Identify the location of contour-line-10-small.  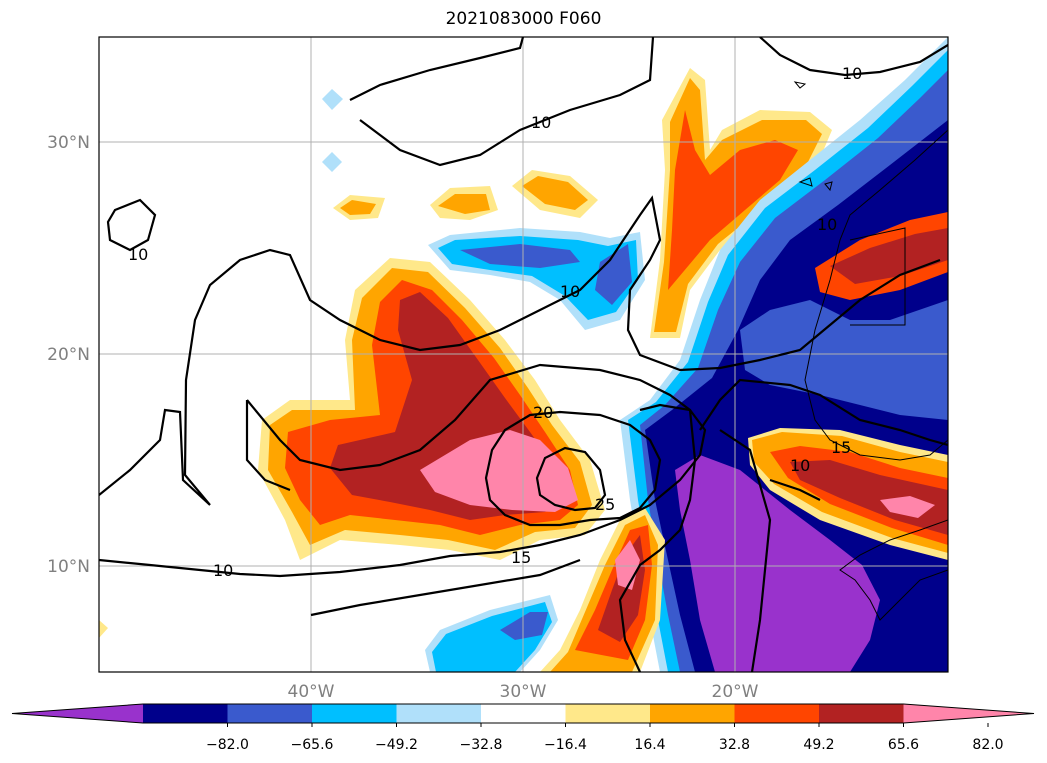
(131, 225).